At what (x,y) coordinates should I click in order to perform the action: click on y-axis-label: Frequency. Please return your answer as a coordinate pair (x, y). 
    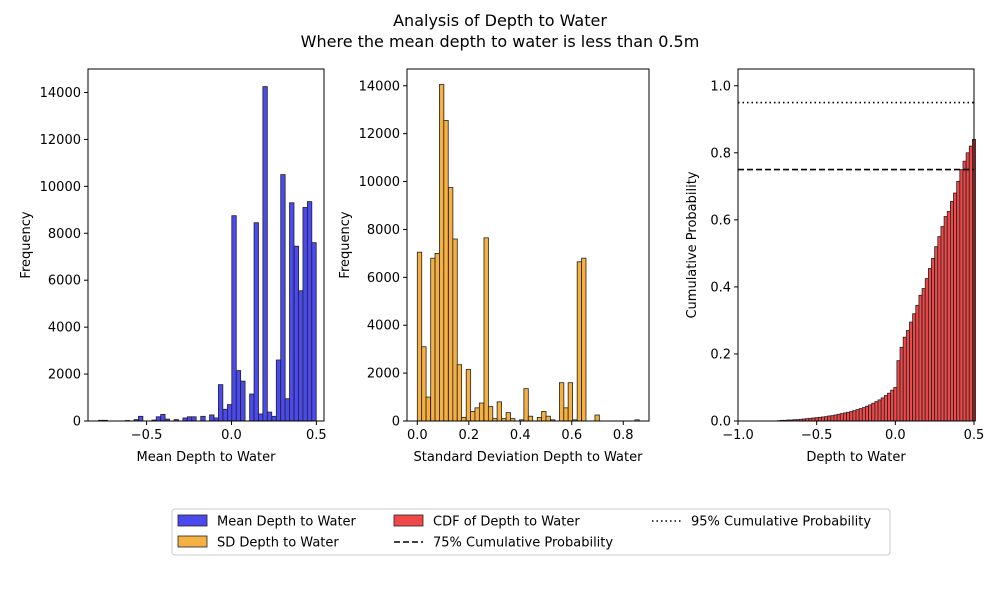
    Looking at the image, I should click on (345, 244).